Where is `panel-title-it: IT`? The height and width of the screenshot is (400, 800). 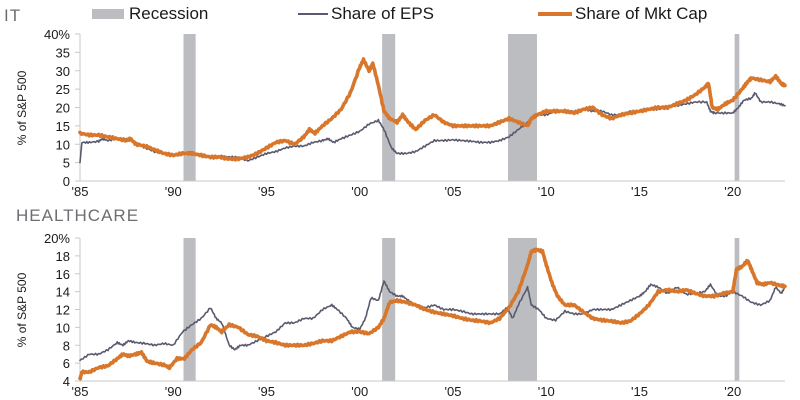 panel-title-it: IT is located at coordinates (13, 15).